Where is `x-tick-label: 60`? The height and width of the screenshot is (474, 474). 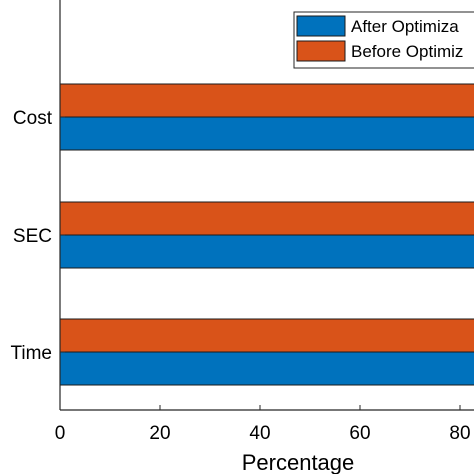
x-tick-label: 60 is located at coordinates (359, 433).